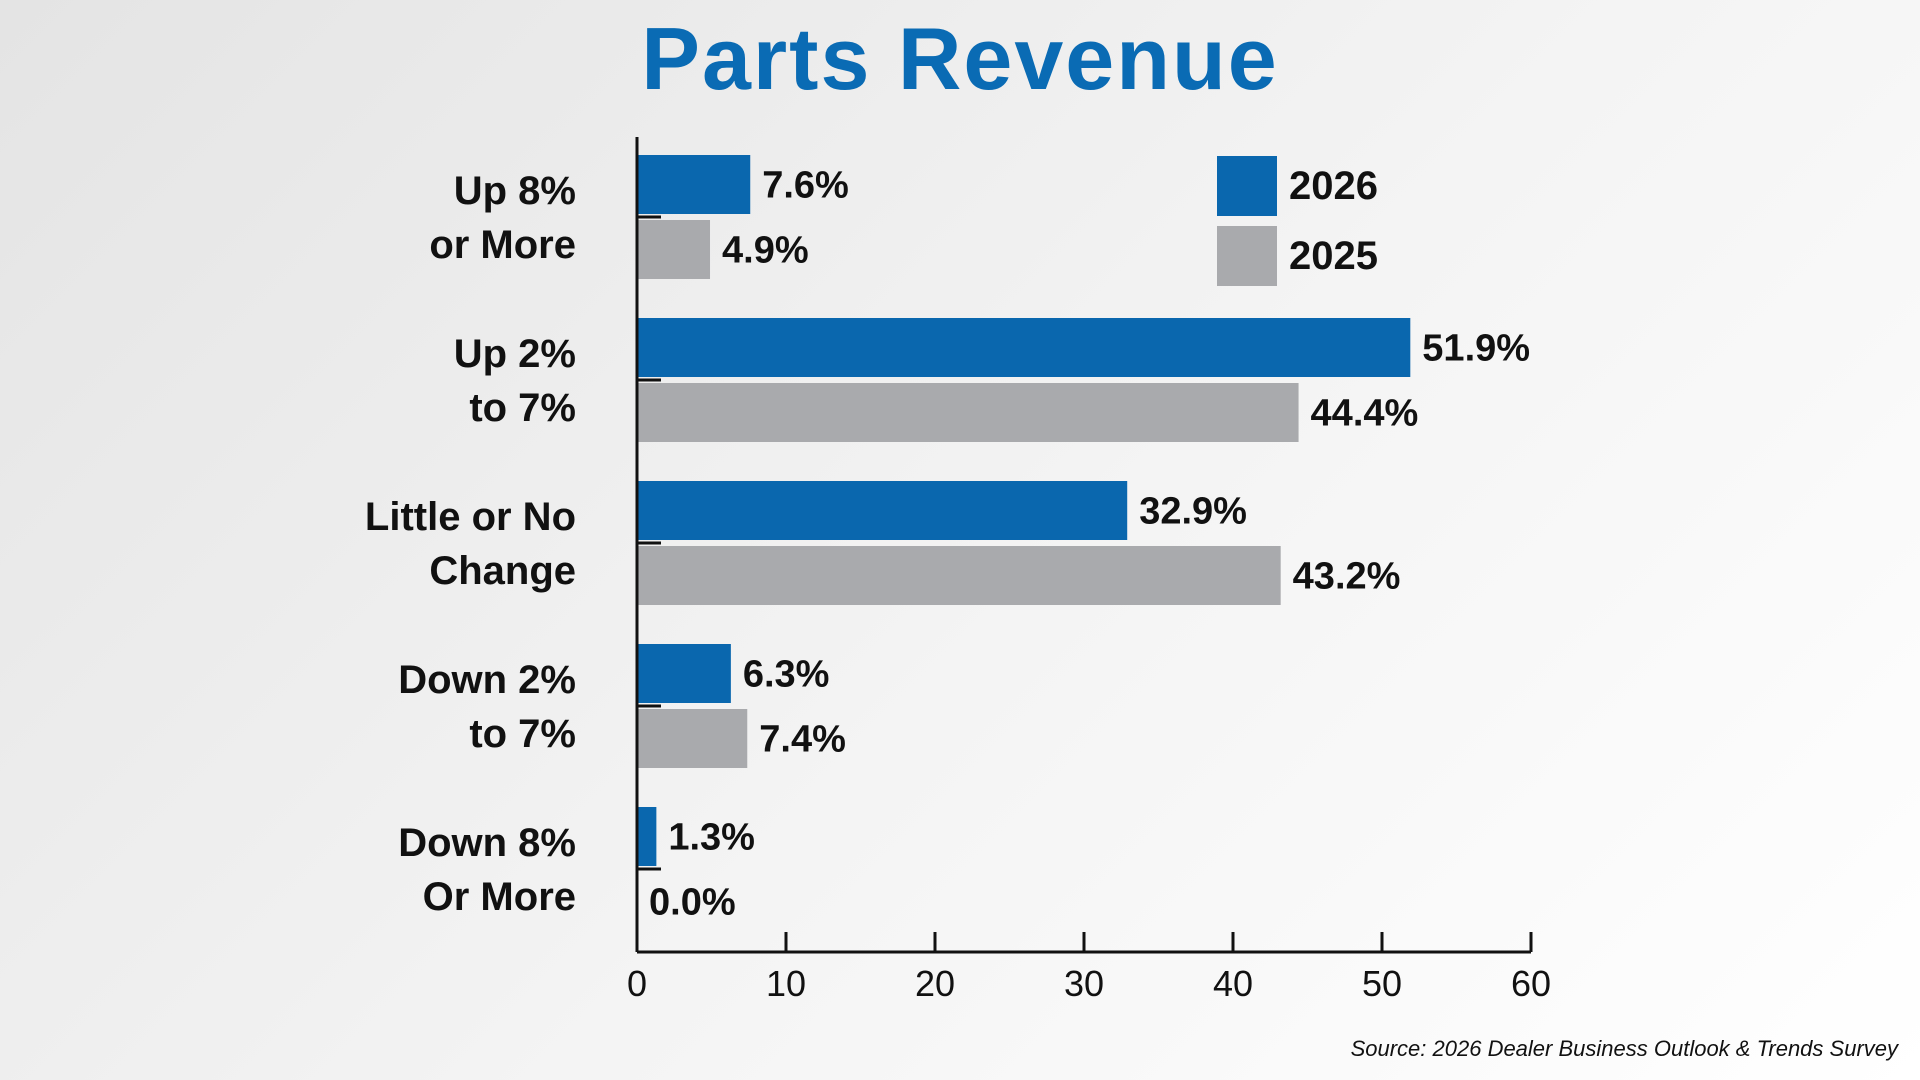 The width and height of the screenshot is (1920, 1080). I want to click on value-label-2026-0: 7.6%, so click(805, 186).